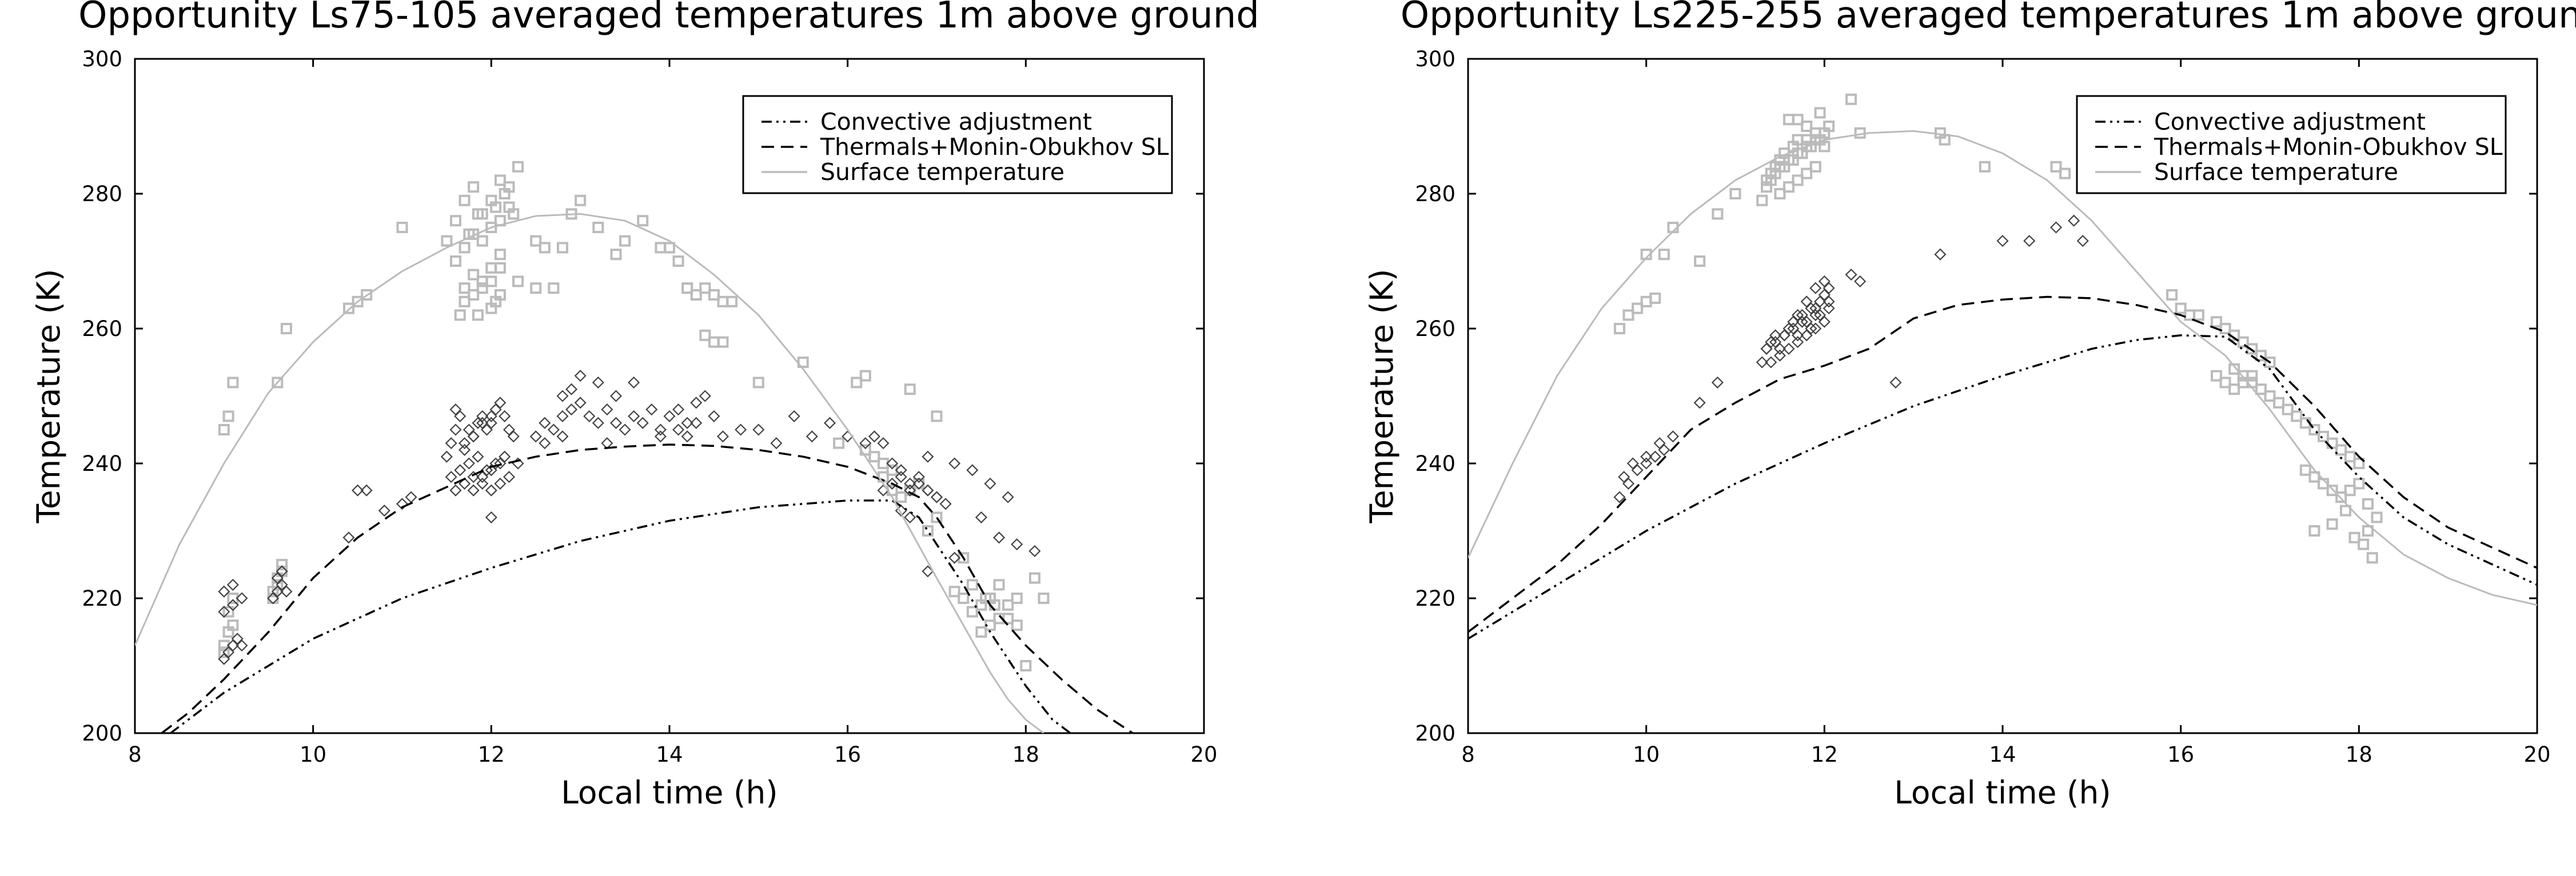  Describe the element at coordinates (1824, 754) in the screenshot. I see `x-tick-label: 12` at that location.